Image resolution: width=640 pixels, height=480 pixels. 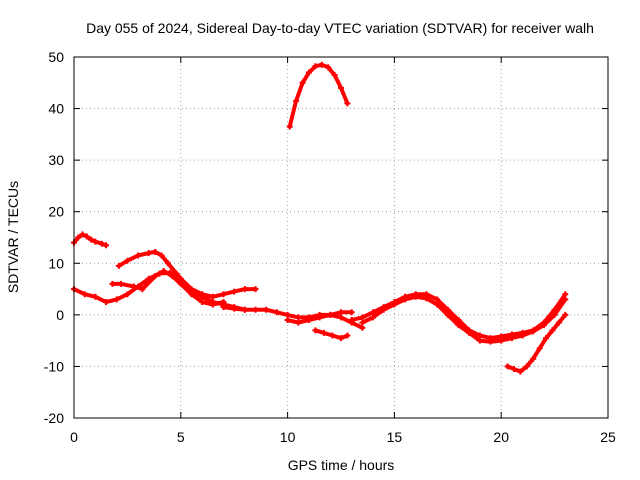 I want to click on series-track-late-dip, so click(x=536, y=343).